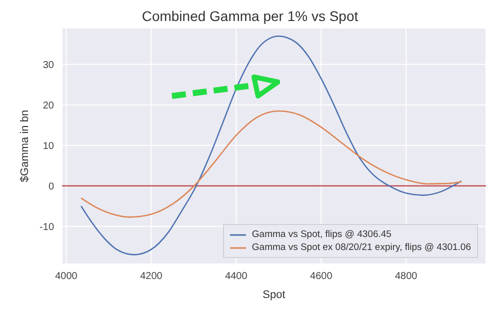  Describe the element at coordinates (322, 234) in the screenshot. I see `legend-label: Gamma vs Spot, flips @ 4306.45` at that location.